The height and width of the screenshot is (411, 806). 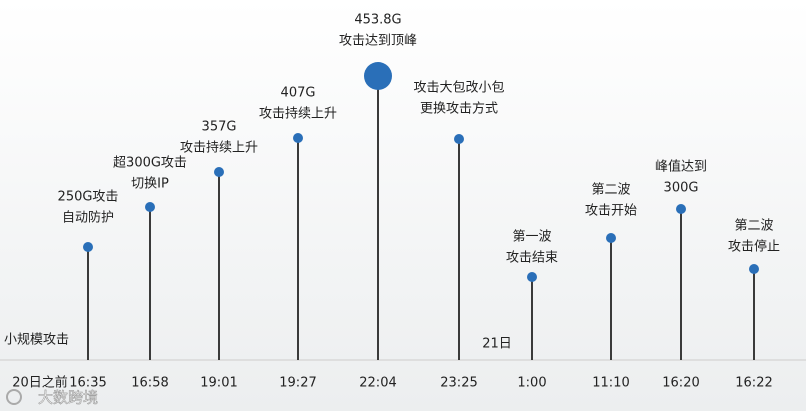 What do you see at coordinates (531, 237) in the screenshot?
I see `event-label: 第一波` at bounding box center [531, 237].